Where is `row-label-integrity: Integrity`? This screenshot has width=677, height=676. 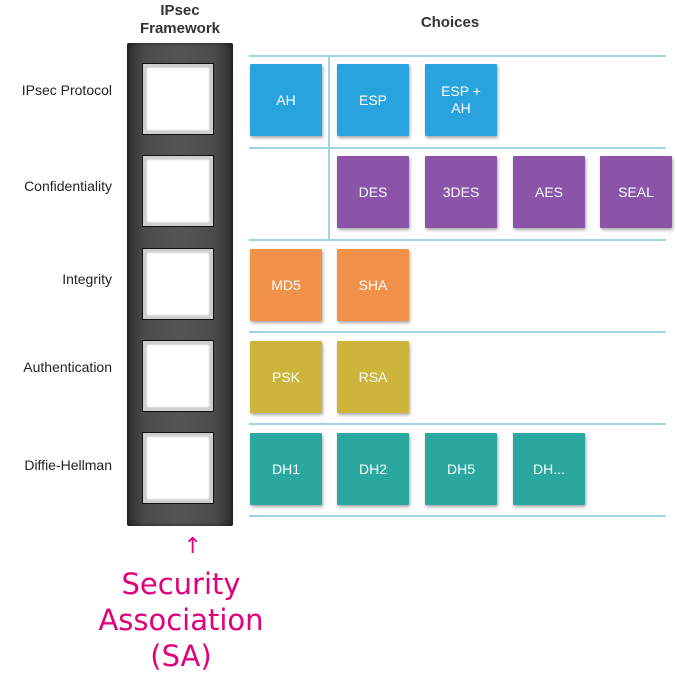
row-label-integrity: Integrity is located at coordinates (87, 279).